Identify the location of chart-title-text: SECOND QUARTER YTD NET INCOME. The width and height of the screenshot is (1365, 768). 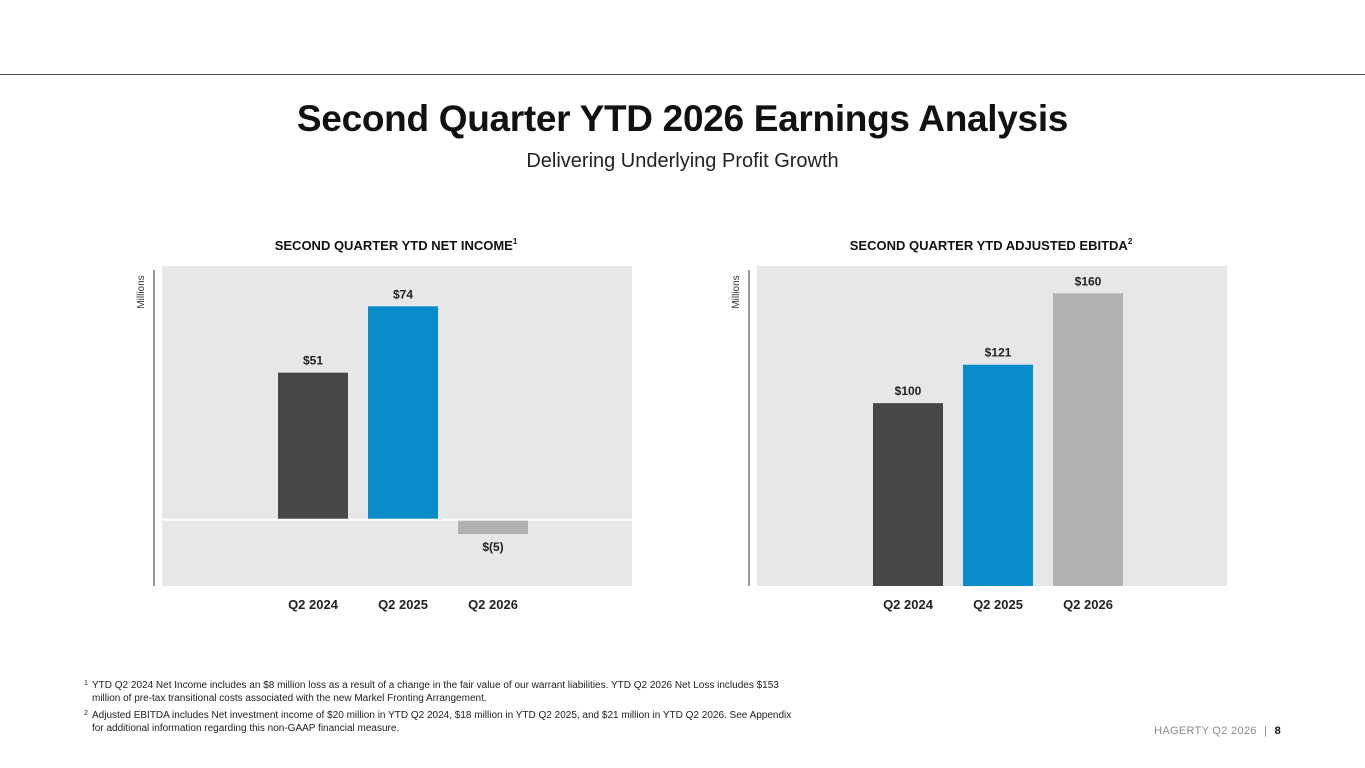
(393, 245).